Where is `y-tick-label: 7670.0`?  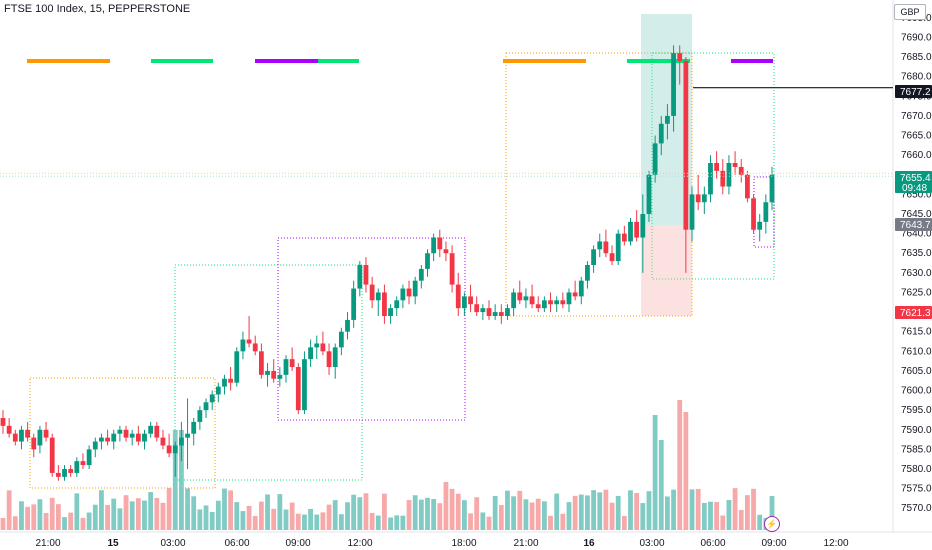
y-tick-label: 7670.0 is located at coordinates (916, 116).